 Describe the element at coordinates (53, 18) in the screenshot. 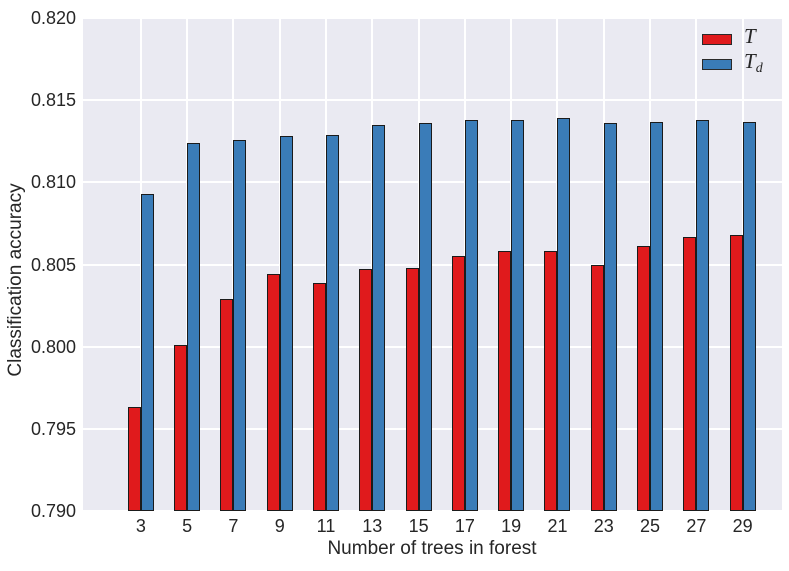

I see `y-tick-0.820: 0.820` at that location.